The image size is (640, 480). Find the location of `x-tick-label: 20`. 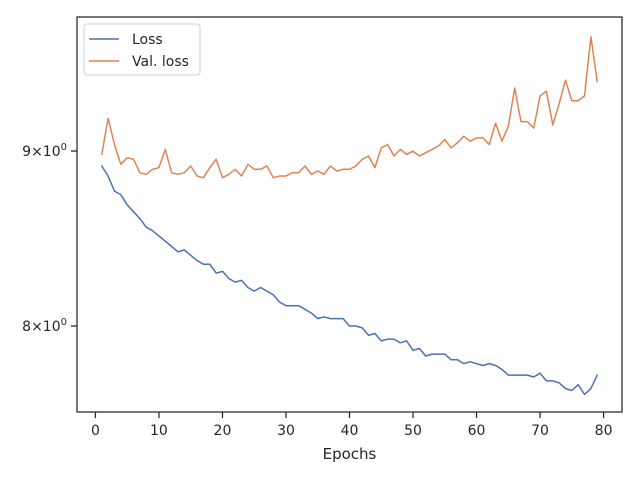

x-tick-label: 20 is located at coordinates (223, 431).